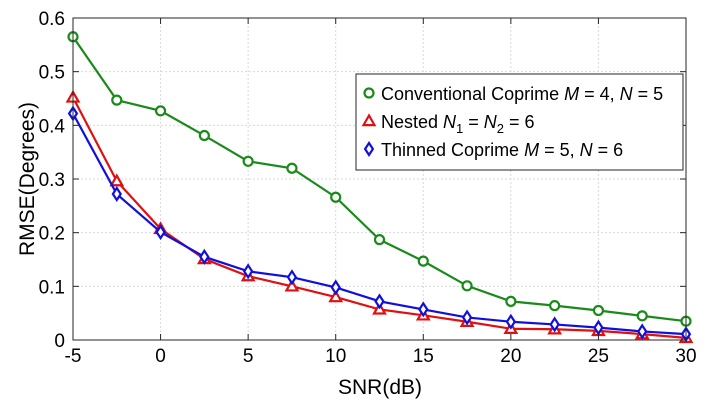 The image size is (725, 402). What do you see at coordinates (380, 387) in the screenshot?
I see `x-axis-label: SNR(dB)` at bounding box center [380, 387].